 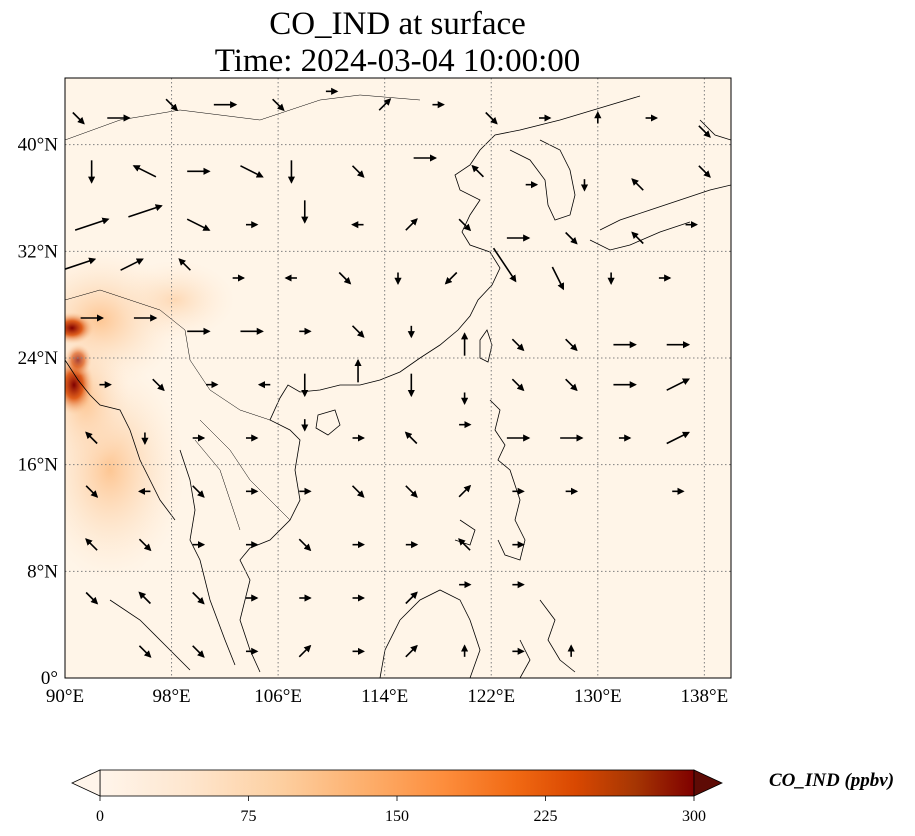 What do you see at coordinates (249, 816) in the screenshot?
I see `colorbar-tick-label: 75` at bounding box center [249, 816].